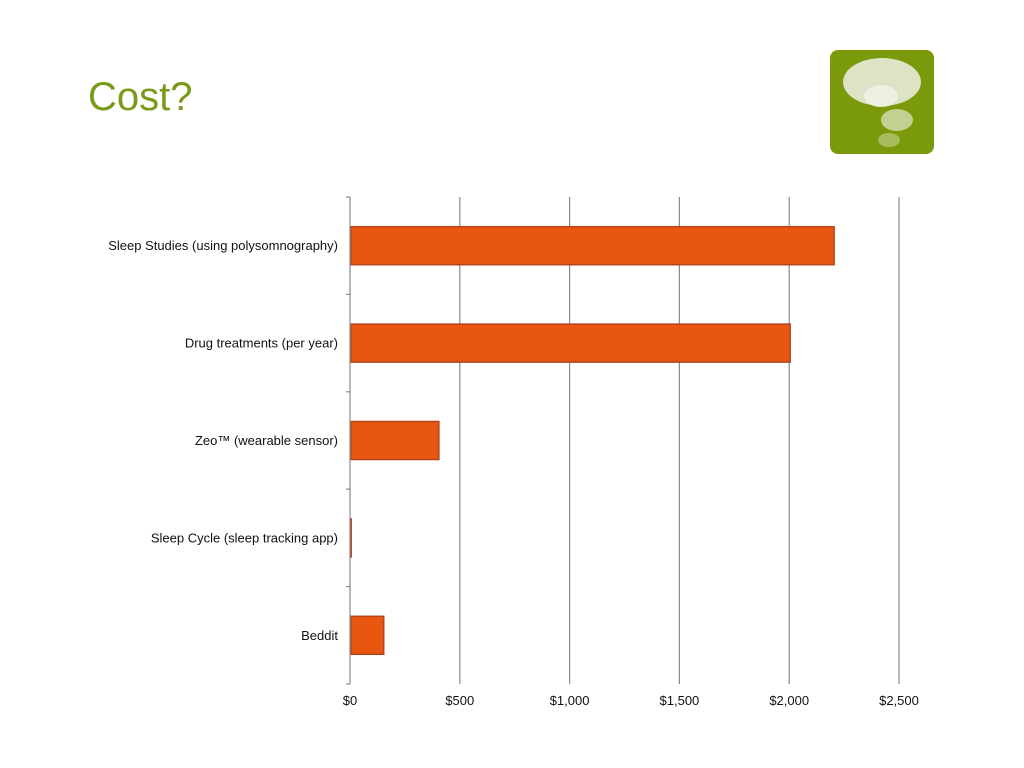  What do you see at coordinates (881, 96) in the screenshot?
I see `logo-bubble-highlight` at bounding box center [881, 96].